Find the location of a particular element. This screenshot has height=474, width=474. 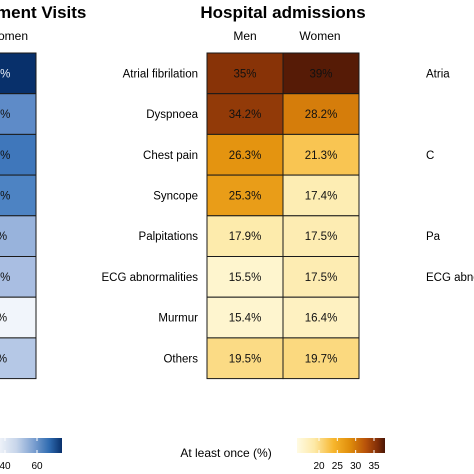

colorbar-ticks: 20 25 30 35 is located at coordinates (346, 455).